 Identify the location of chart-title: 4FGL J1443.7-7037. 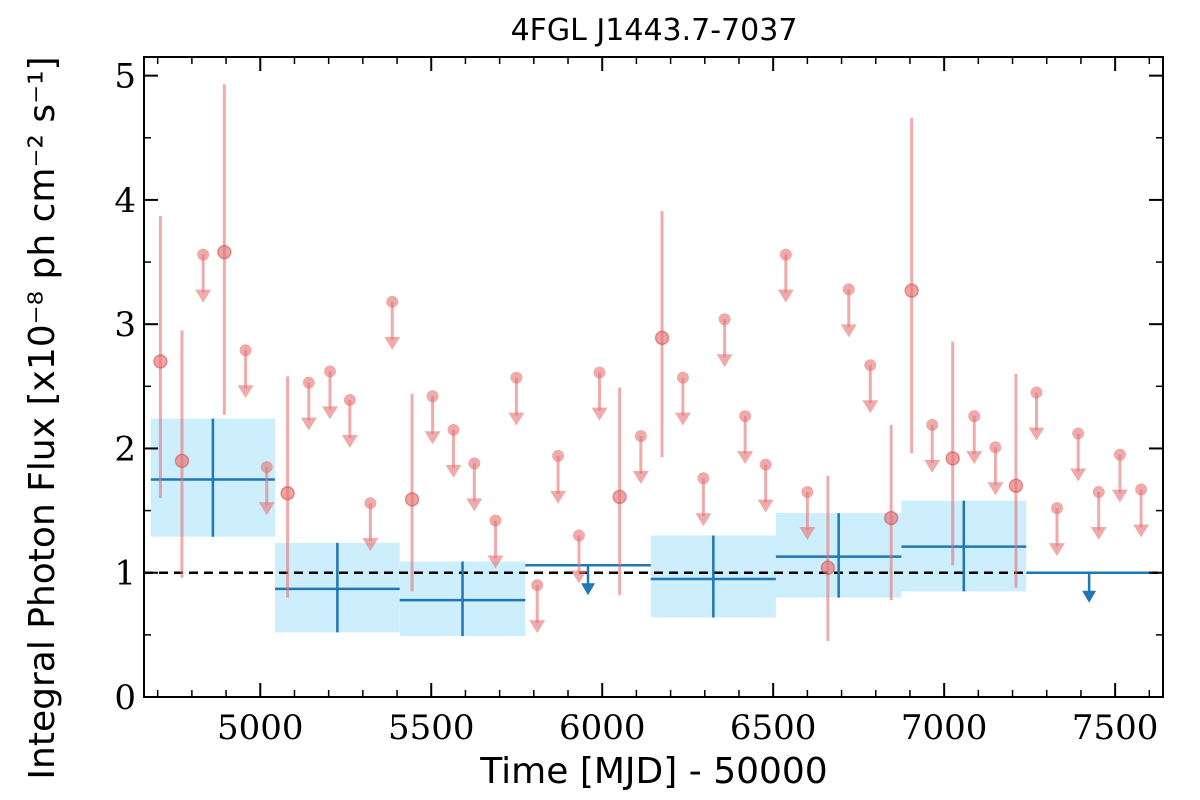
(654, 30).